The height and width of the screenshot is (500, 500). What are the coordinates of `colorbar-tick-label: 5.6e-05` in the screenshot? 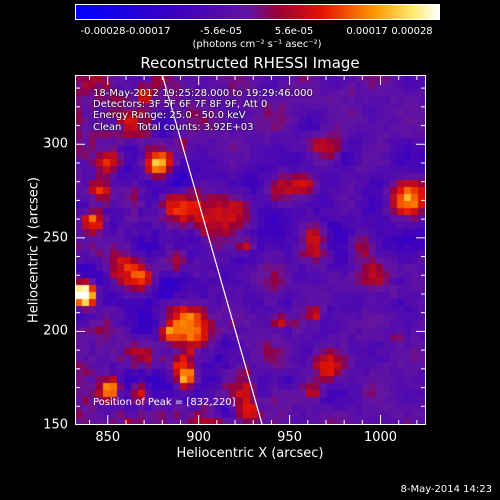 It's located at (294, 31).